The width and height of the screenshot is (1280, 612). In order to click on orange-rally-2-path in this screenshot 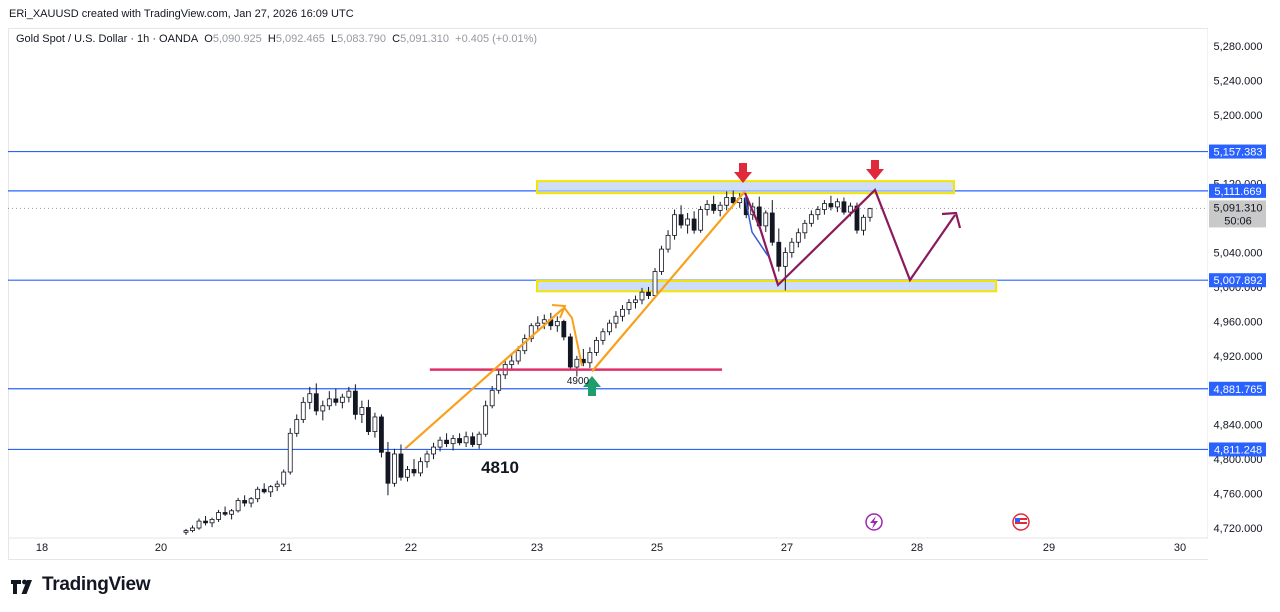, I will do `click(668, 281)`.